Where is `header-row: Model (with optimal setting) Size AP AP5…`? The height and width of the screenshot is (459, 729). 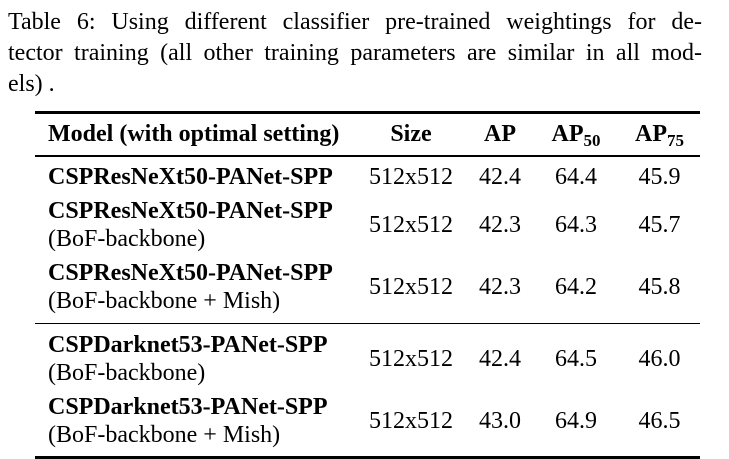 header-row: Model (with optimal setting) Size AP AP5… is located at coordinates (367, 134).